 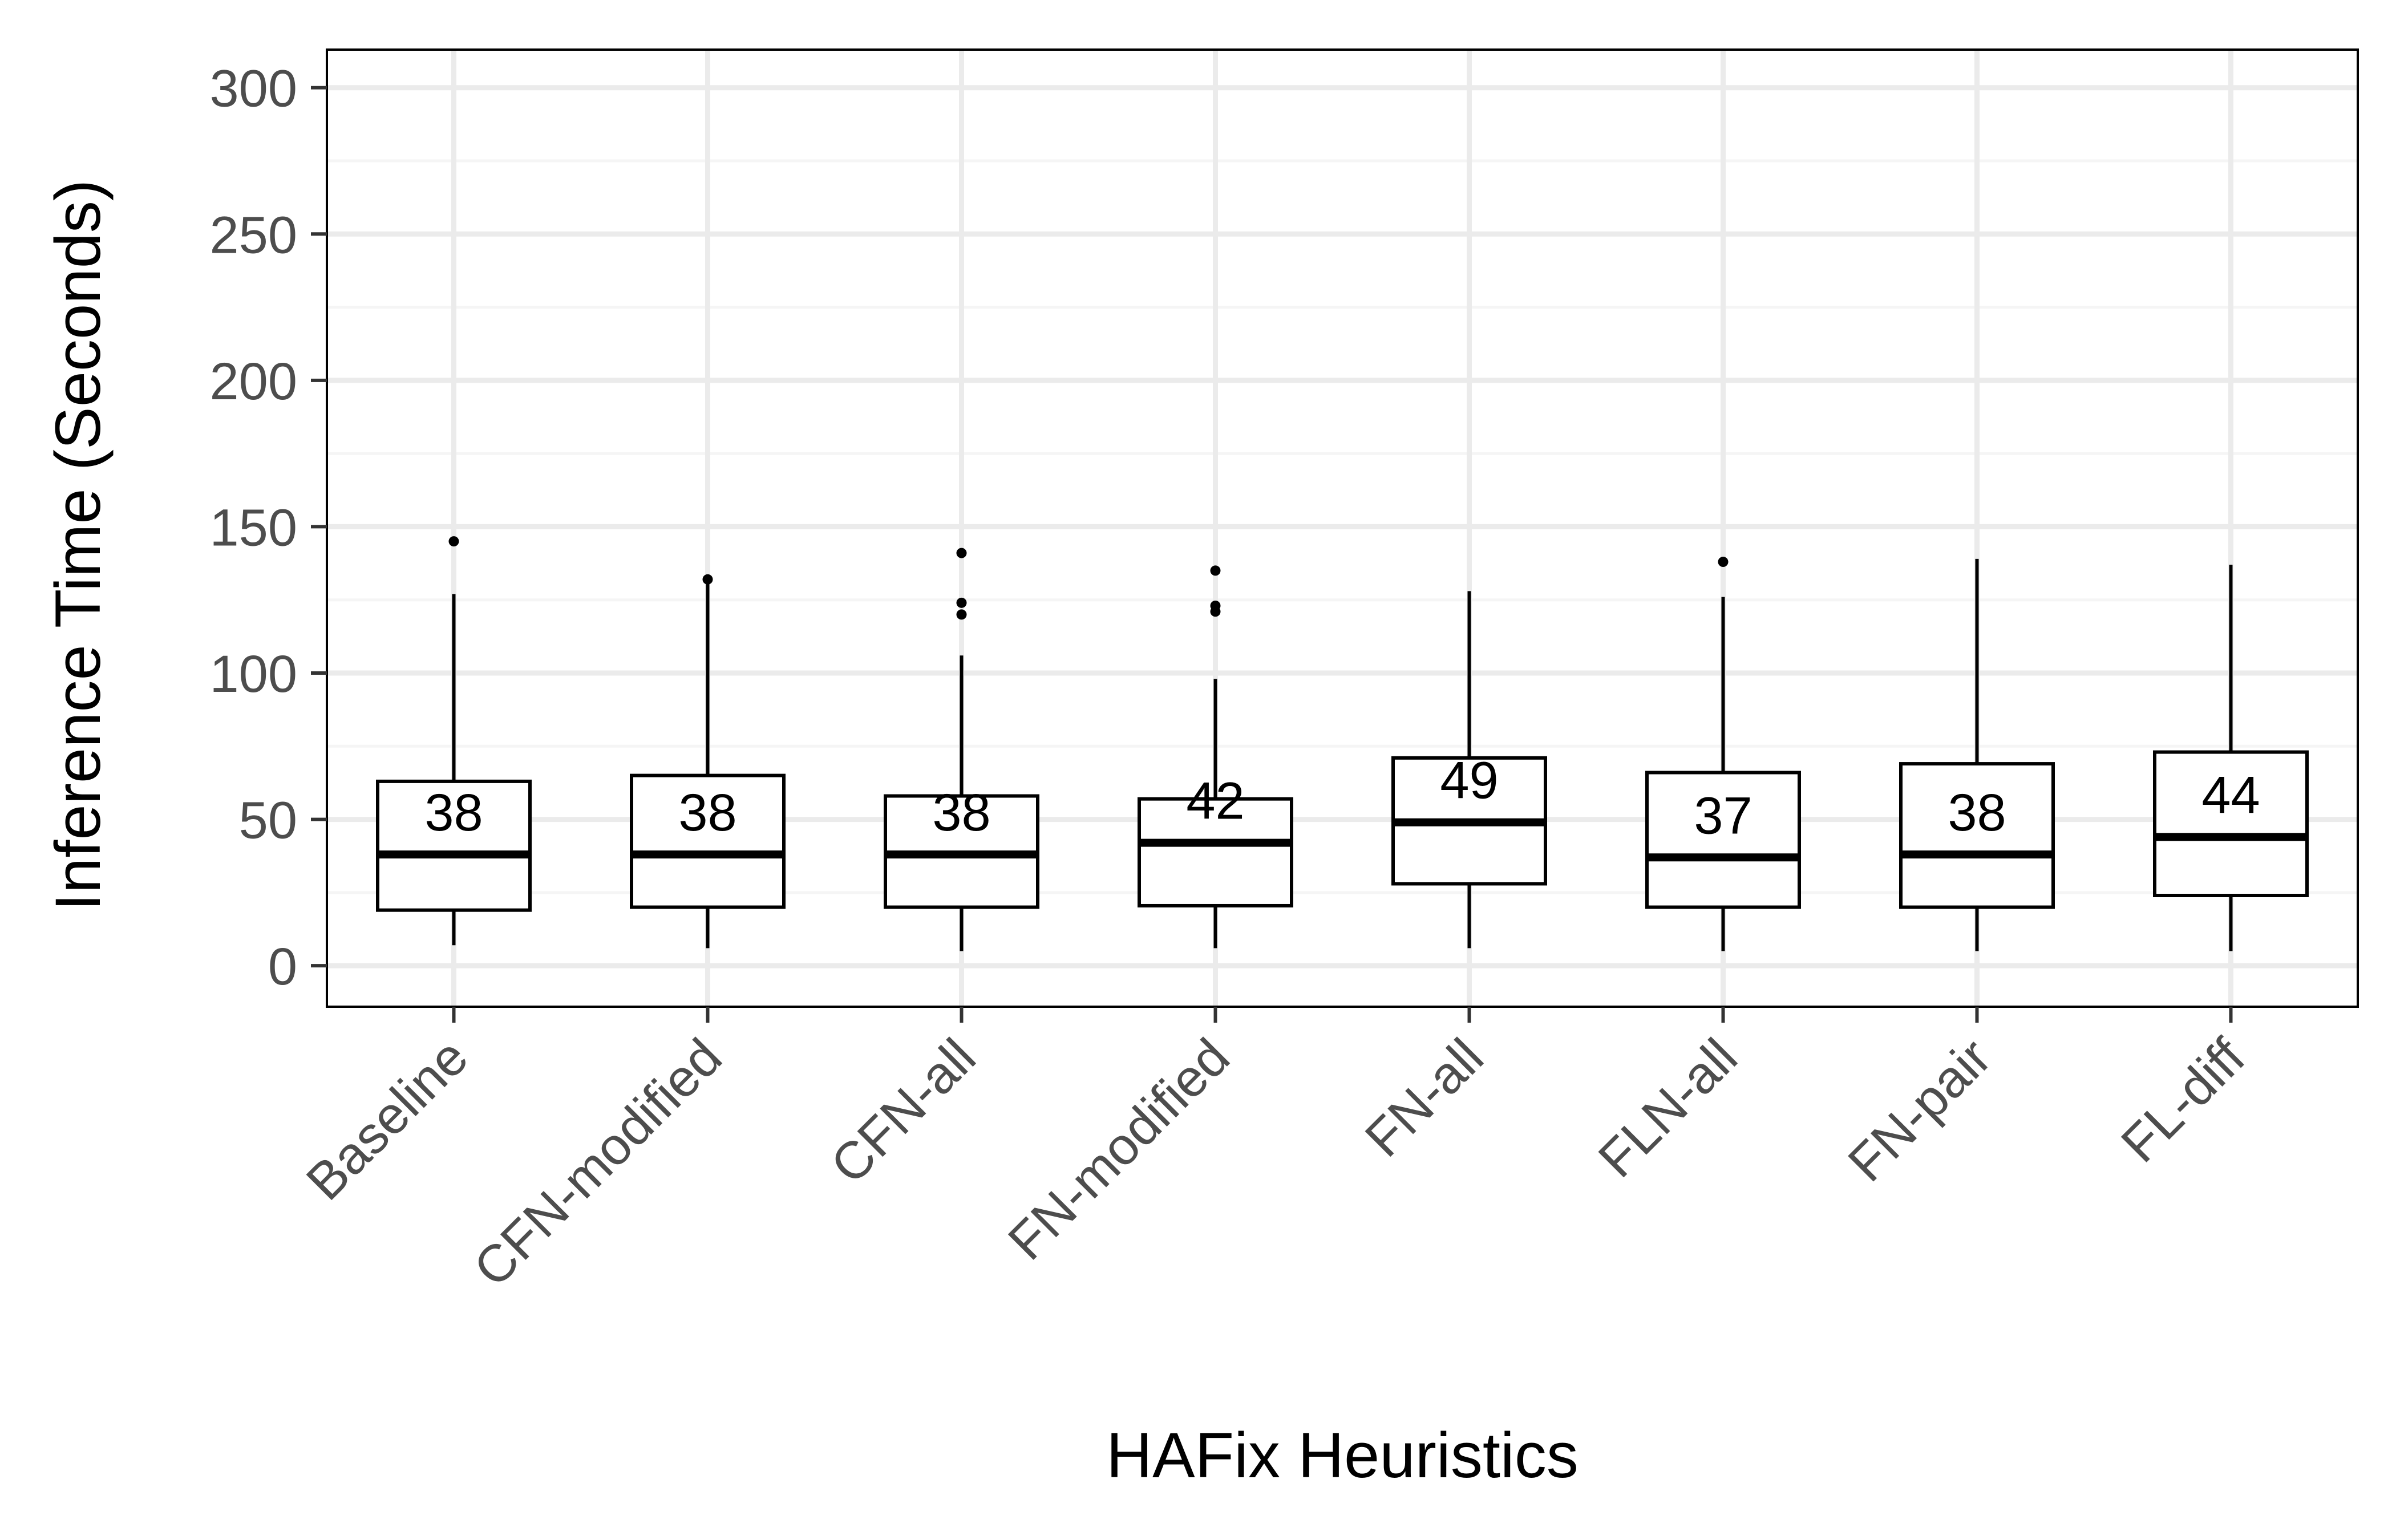 What do you see at coordinates (1469, 781) in the screenshot?
I see `median-label: 49` at bounding box center [1469, 781].